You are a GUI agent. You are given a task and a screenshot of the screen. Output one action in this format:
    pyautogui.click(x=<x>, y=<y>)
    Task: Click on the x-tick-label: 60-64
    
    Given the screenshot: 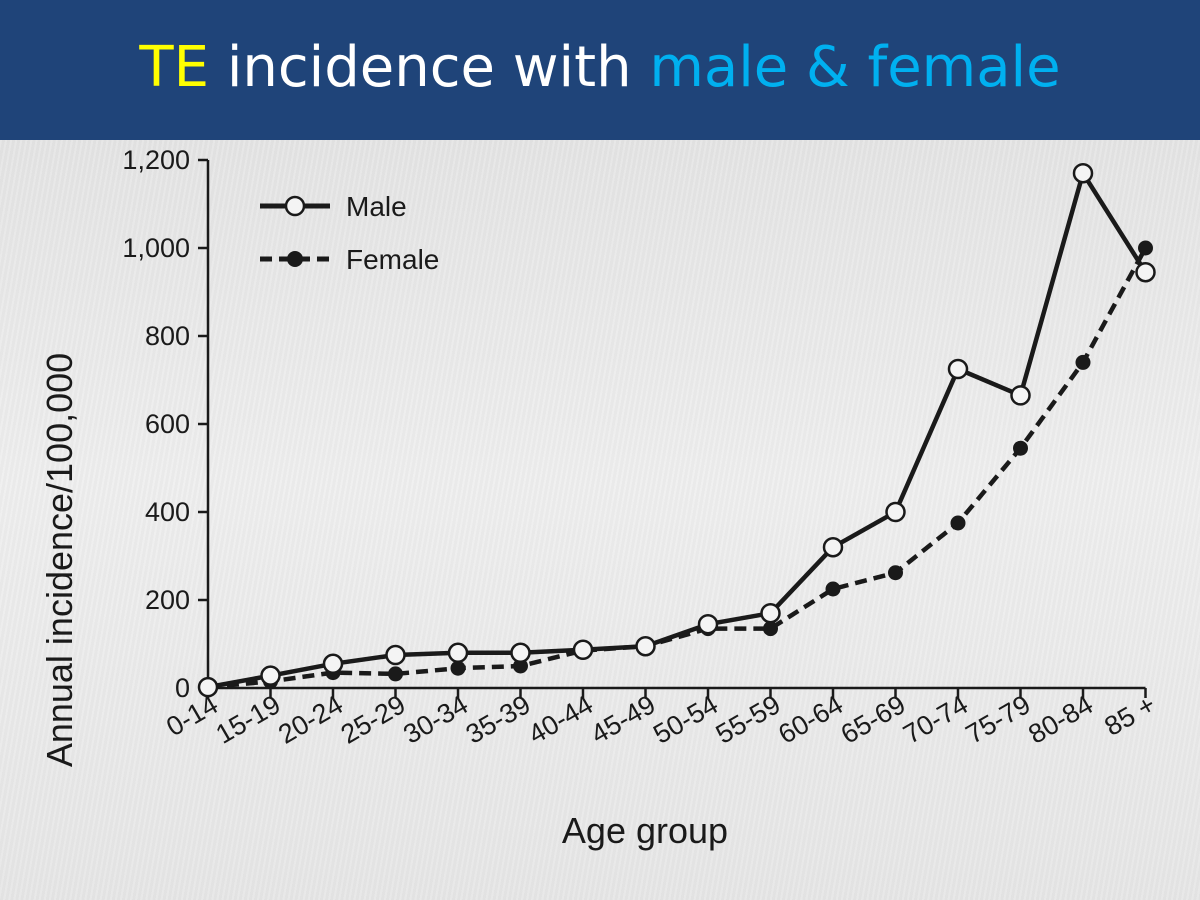 What is the action you would take?
    pyautogui.click(x=810, y=719)
    